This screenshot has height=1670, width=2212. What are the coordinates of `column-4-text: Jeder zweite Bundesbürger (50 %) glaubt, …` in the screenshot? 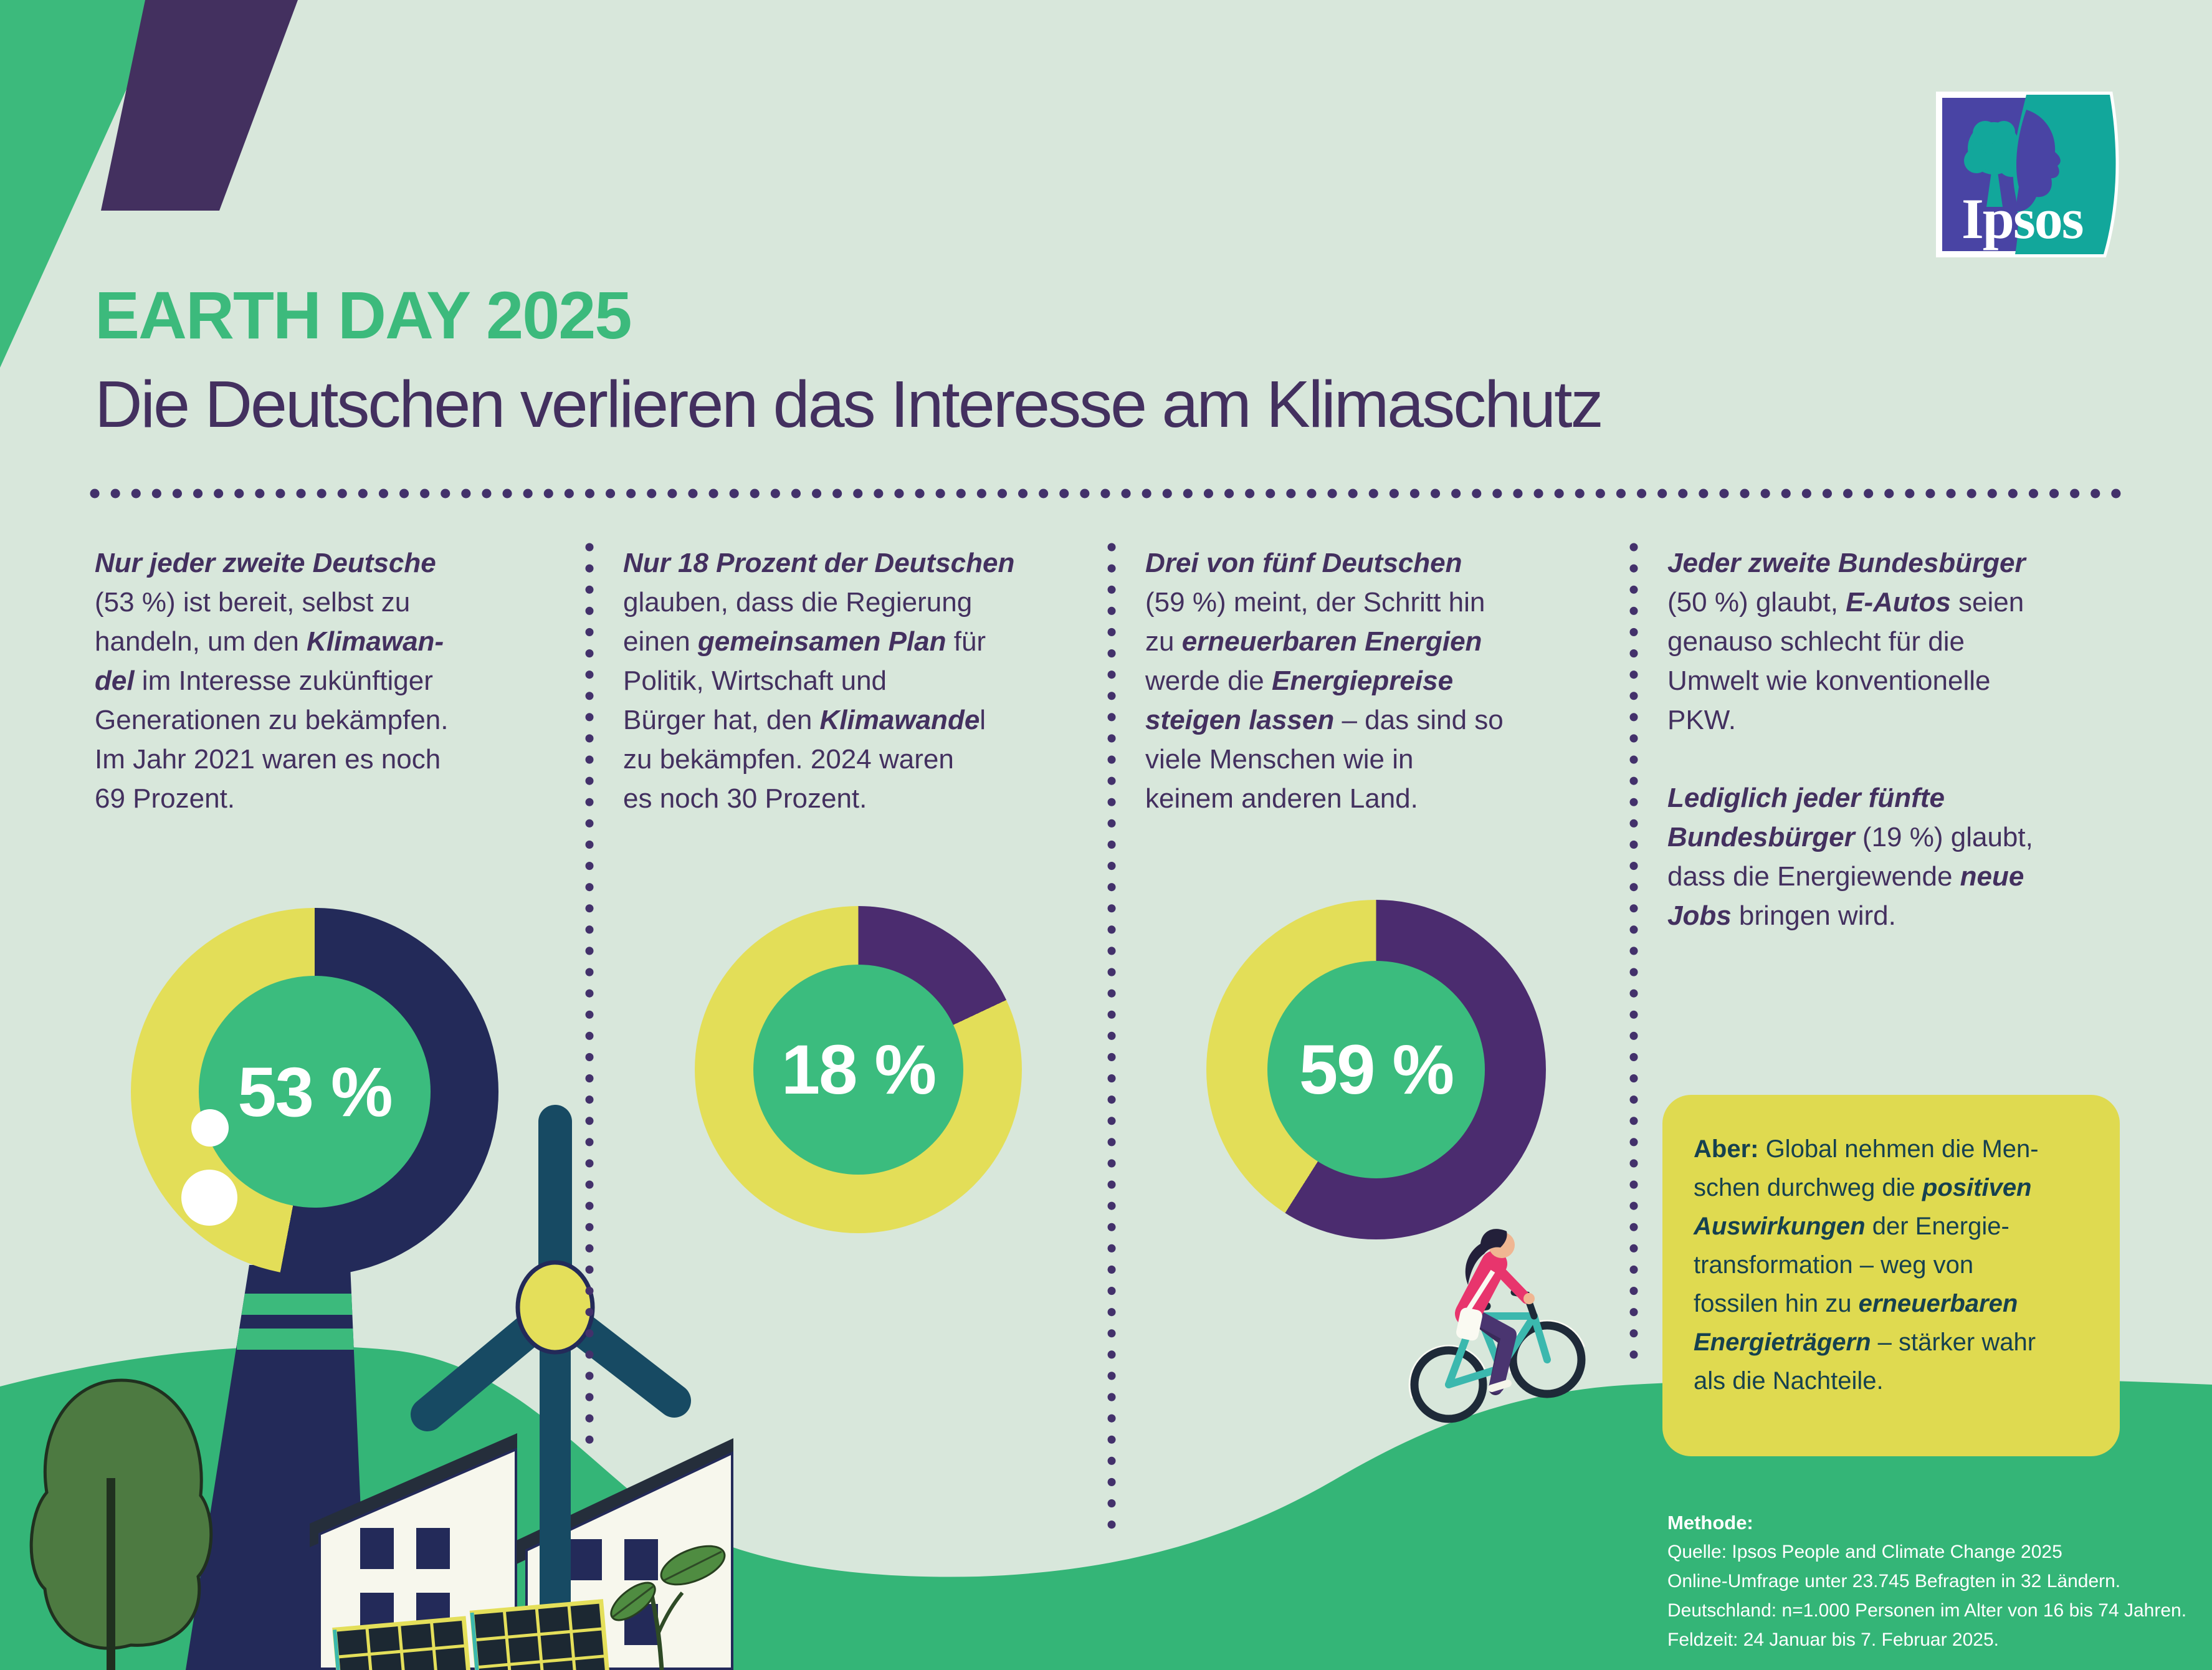 It's located at (1900, 739).